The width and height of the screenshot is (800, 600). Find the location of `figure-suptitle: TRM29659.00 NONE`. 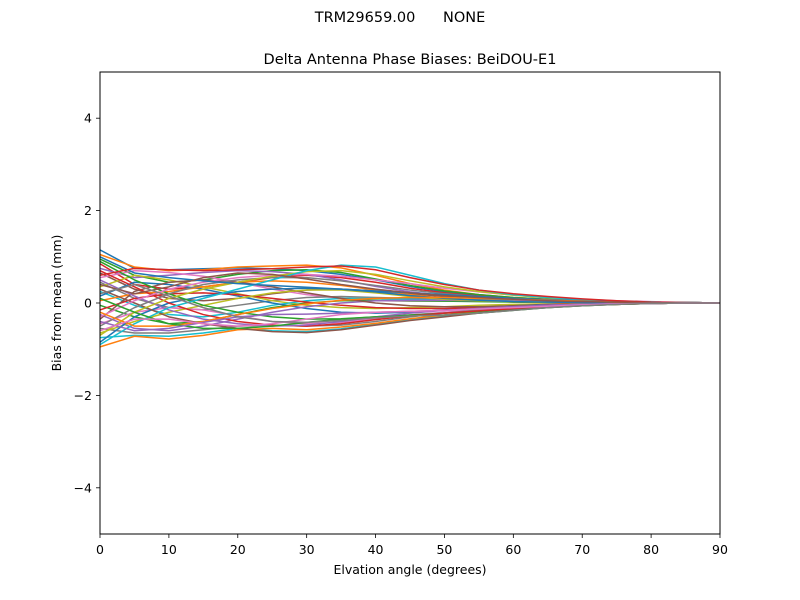

figure-suptitle: TRM29659.00 NONE is located at coordinates (400, 18).